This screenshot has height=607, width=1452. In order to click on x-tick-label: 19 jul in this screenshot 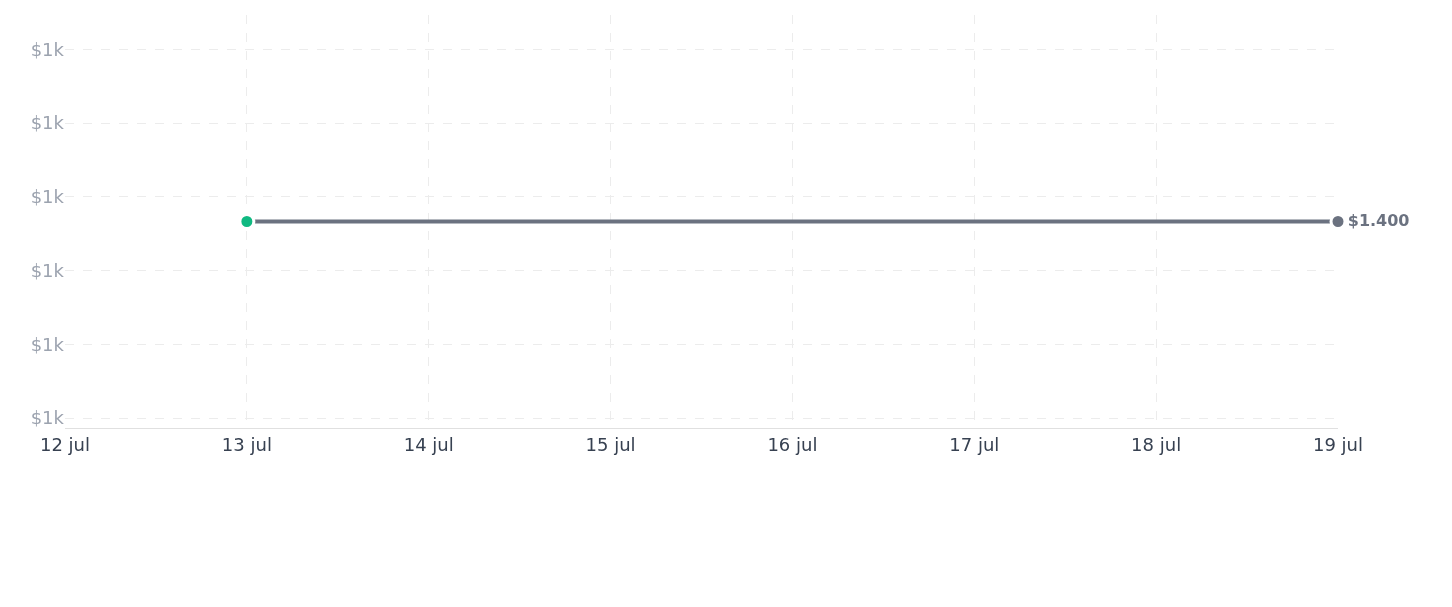, I will do `click(1338, 444)`.